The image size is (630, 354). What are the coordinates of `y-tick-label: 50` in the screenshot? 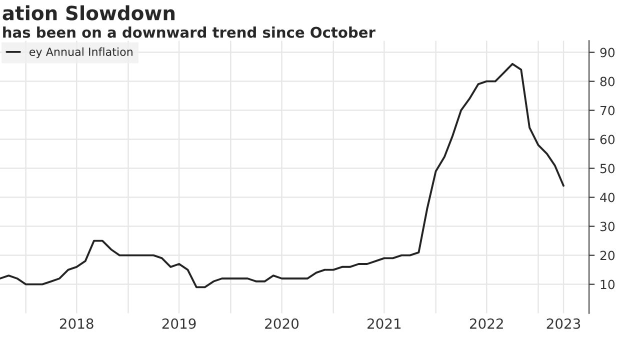 It's located at (607, 169).